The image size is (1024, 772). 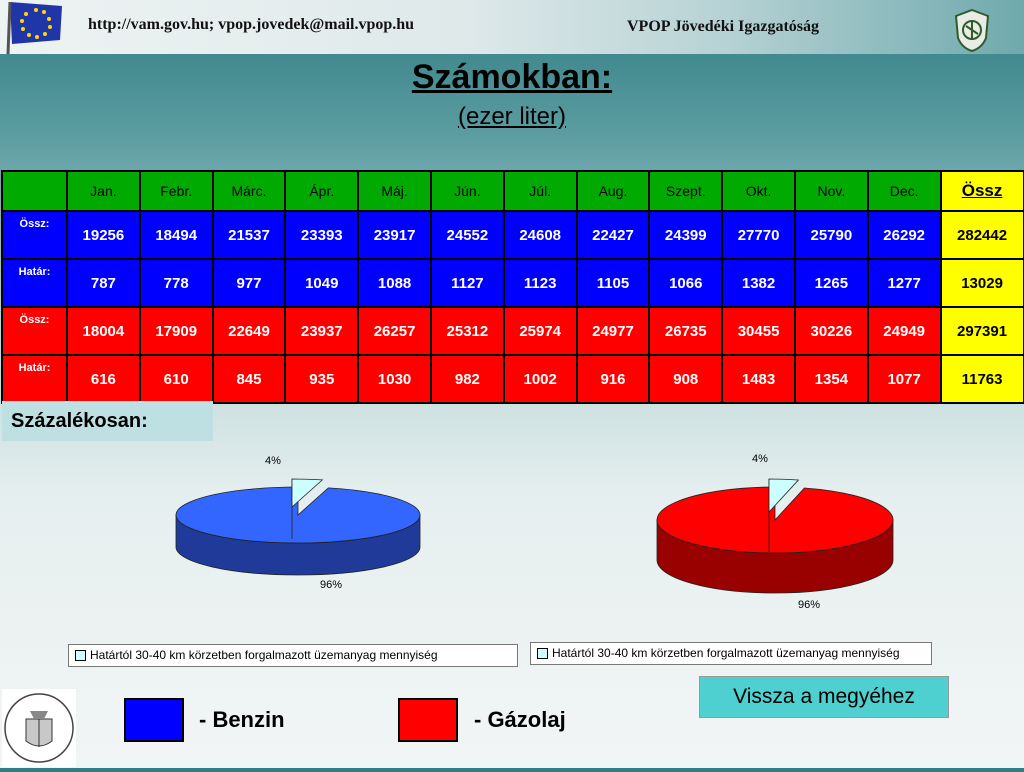 What do you see at coordinates (394, 283) in the screenshot?
I see `table-cell: 1088` at bounding box center [394, 283].